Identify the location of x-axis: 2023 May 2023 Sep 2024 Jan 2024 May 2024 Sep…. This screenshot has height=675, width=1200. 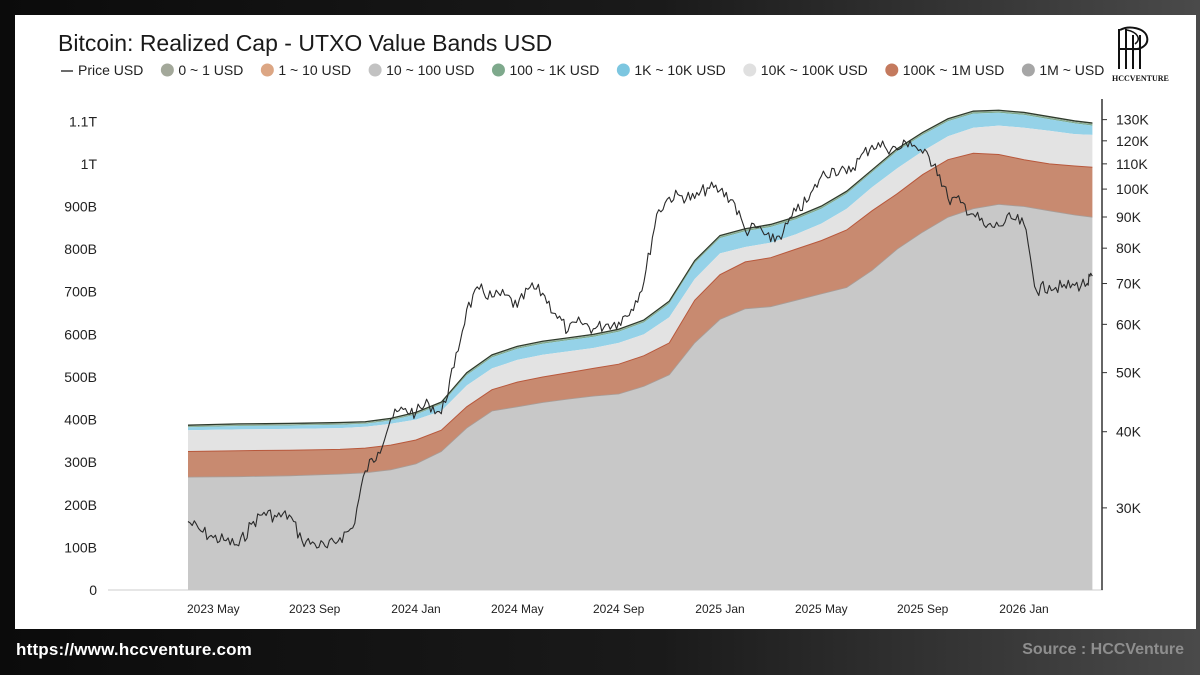
(618, 609).